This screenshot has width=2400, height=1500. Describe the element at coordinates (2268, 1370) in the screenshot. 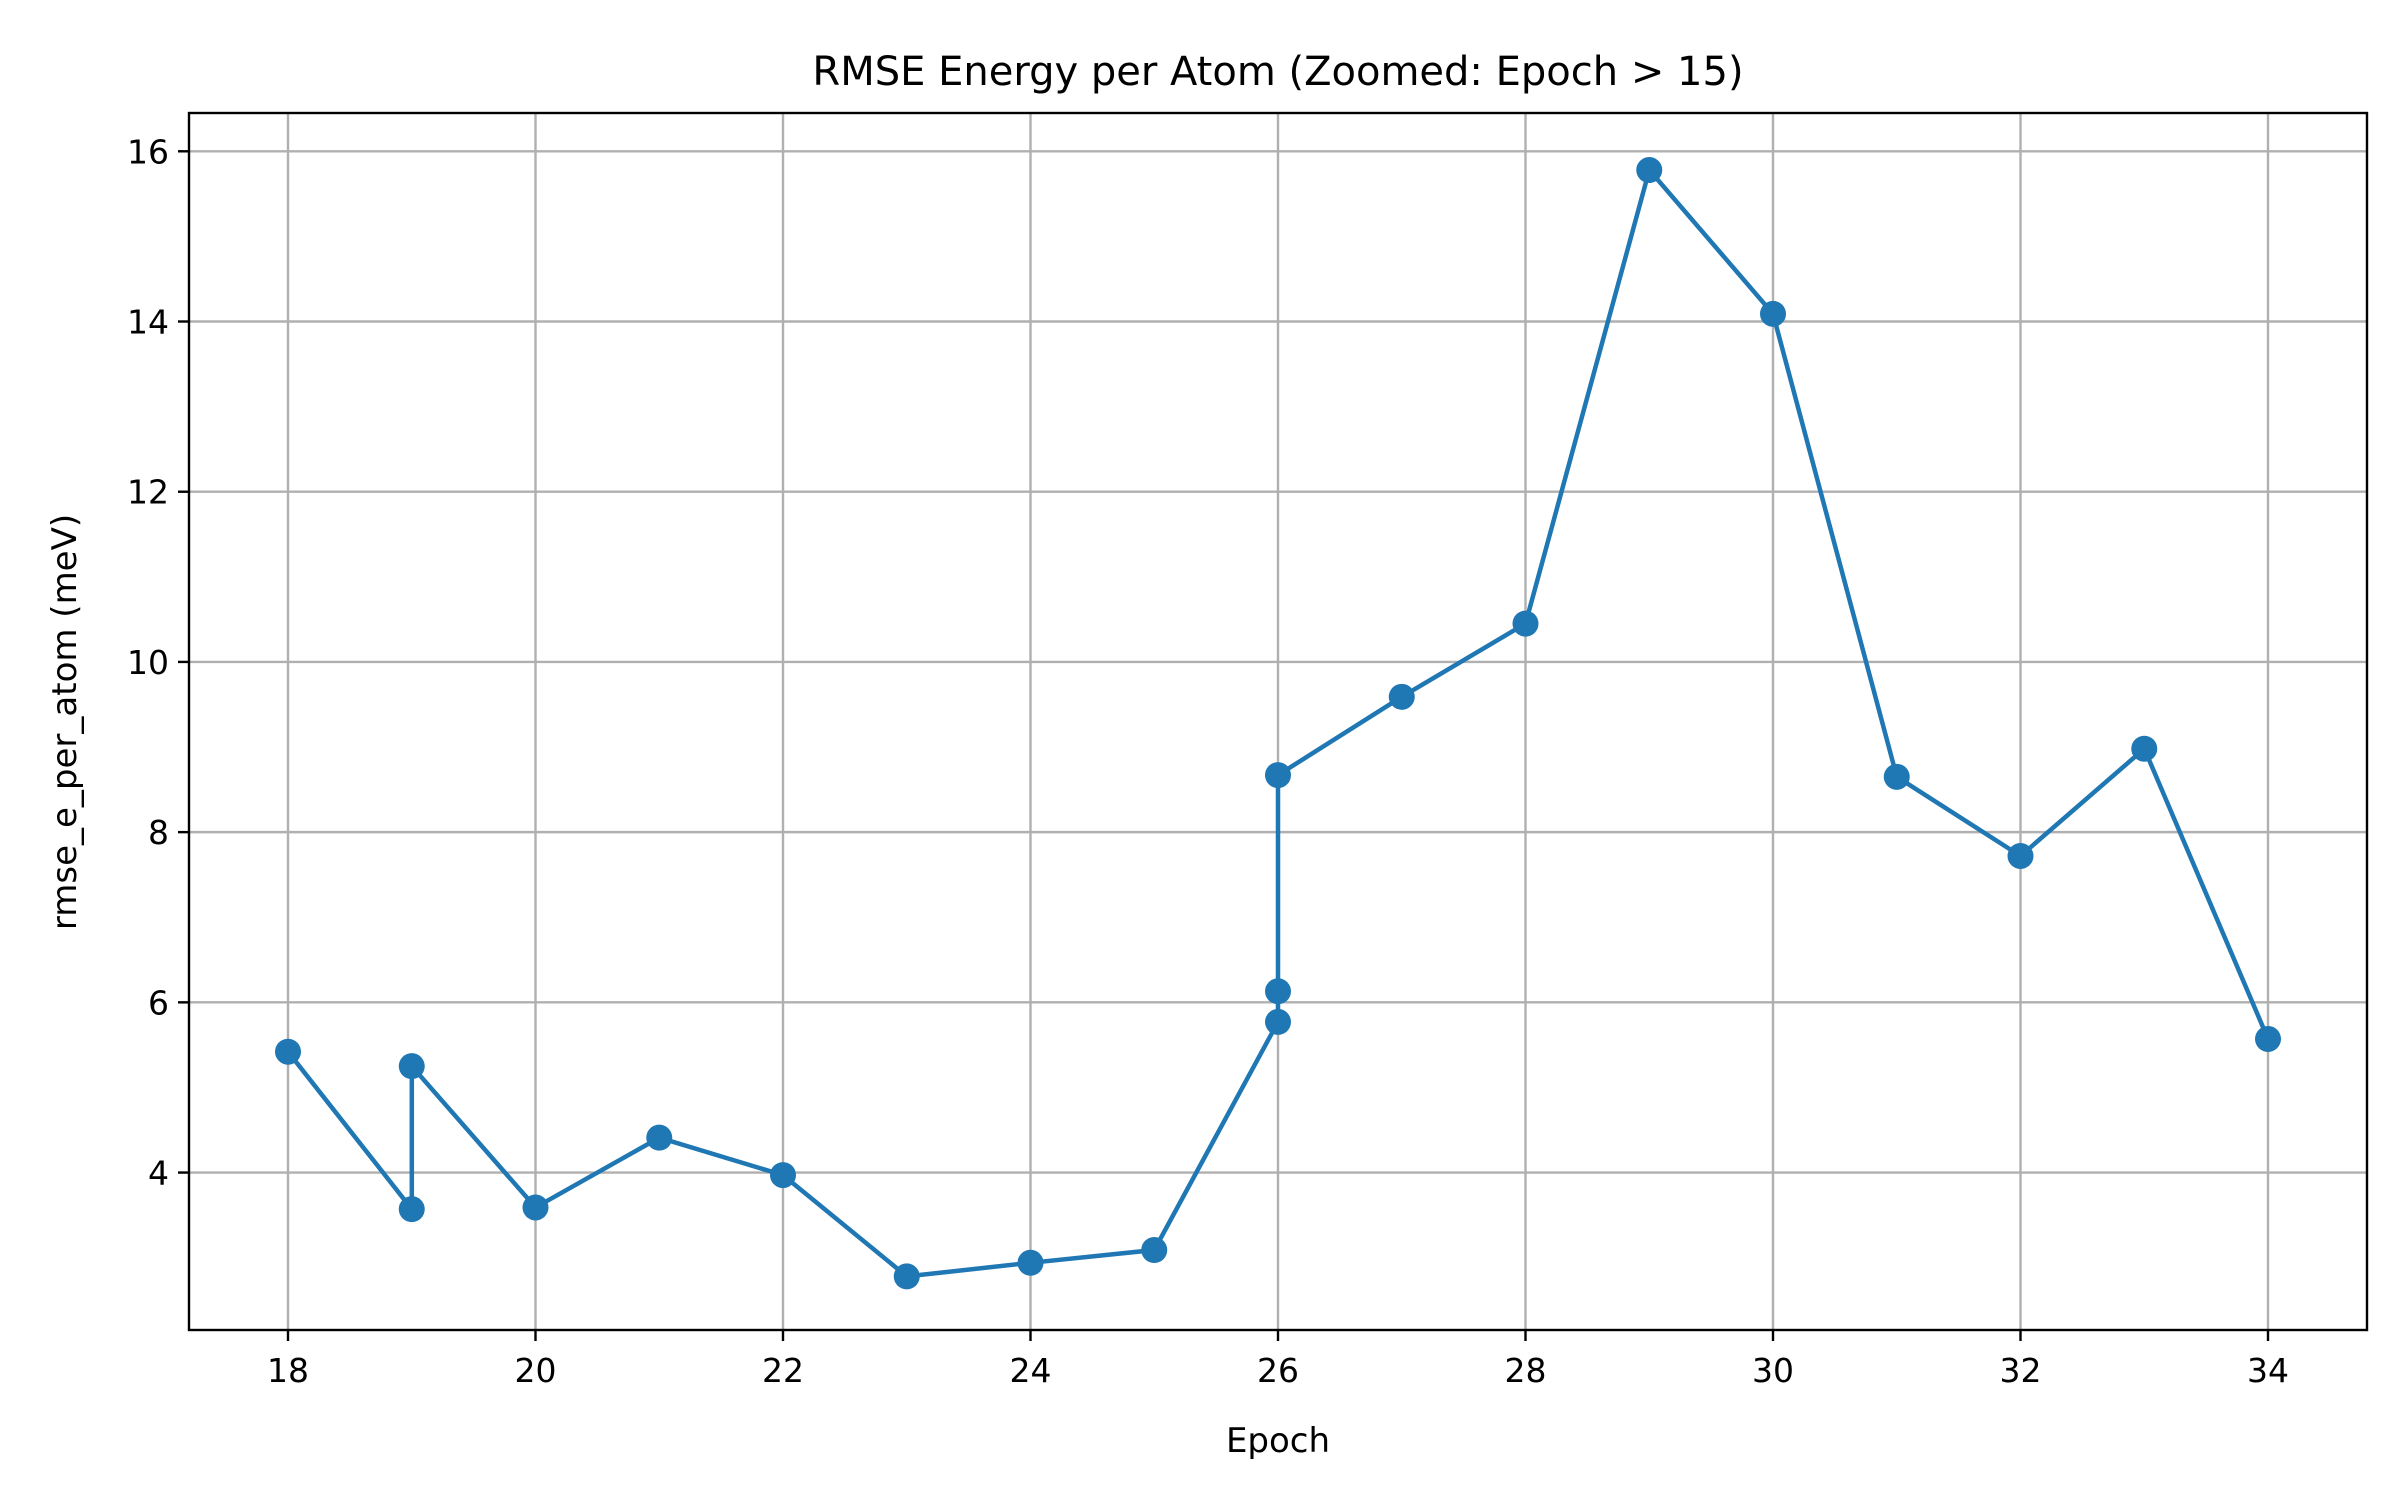

I see `x-tick-label: 34` at that location.